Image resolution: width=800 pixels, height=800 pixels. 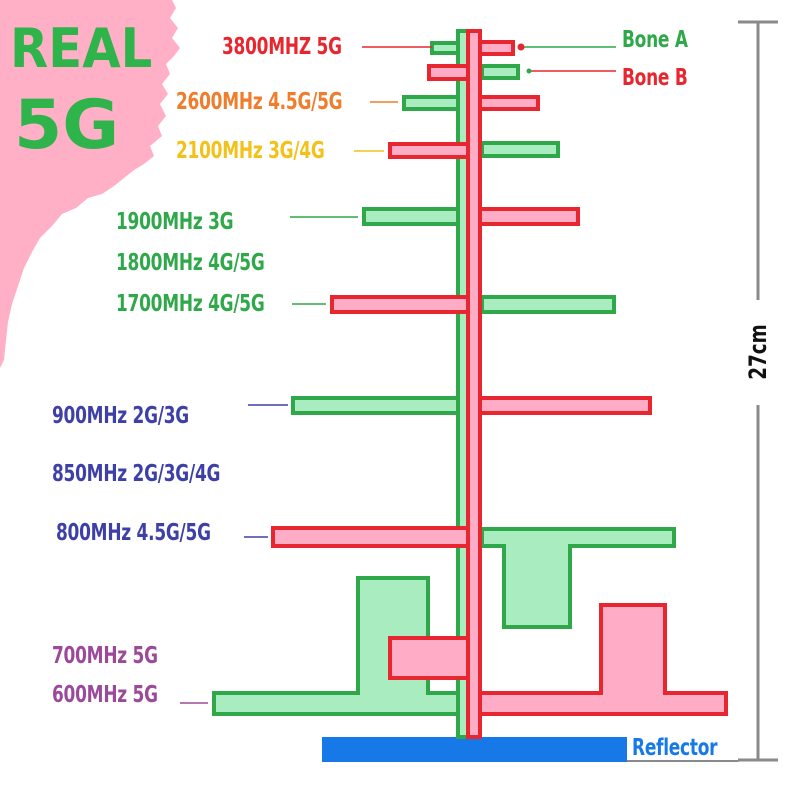 I want to click on bone-b-arm-3800b, so click(x=448, y=72).